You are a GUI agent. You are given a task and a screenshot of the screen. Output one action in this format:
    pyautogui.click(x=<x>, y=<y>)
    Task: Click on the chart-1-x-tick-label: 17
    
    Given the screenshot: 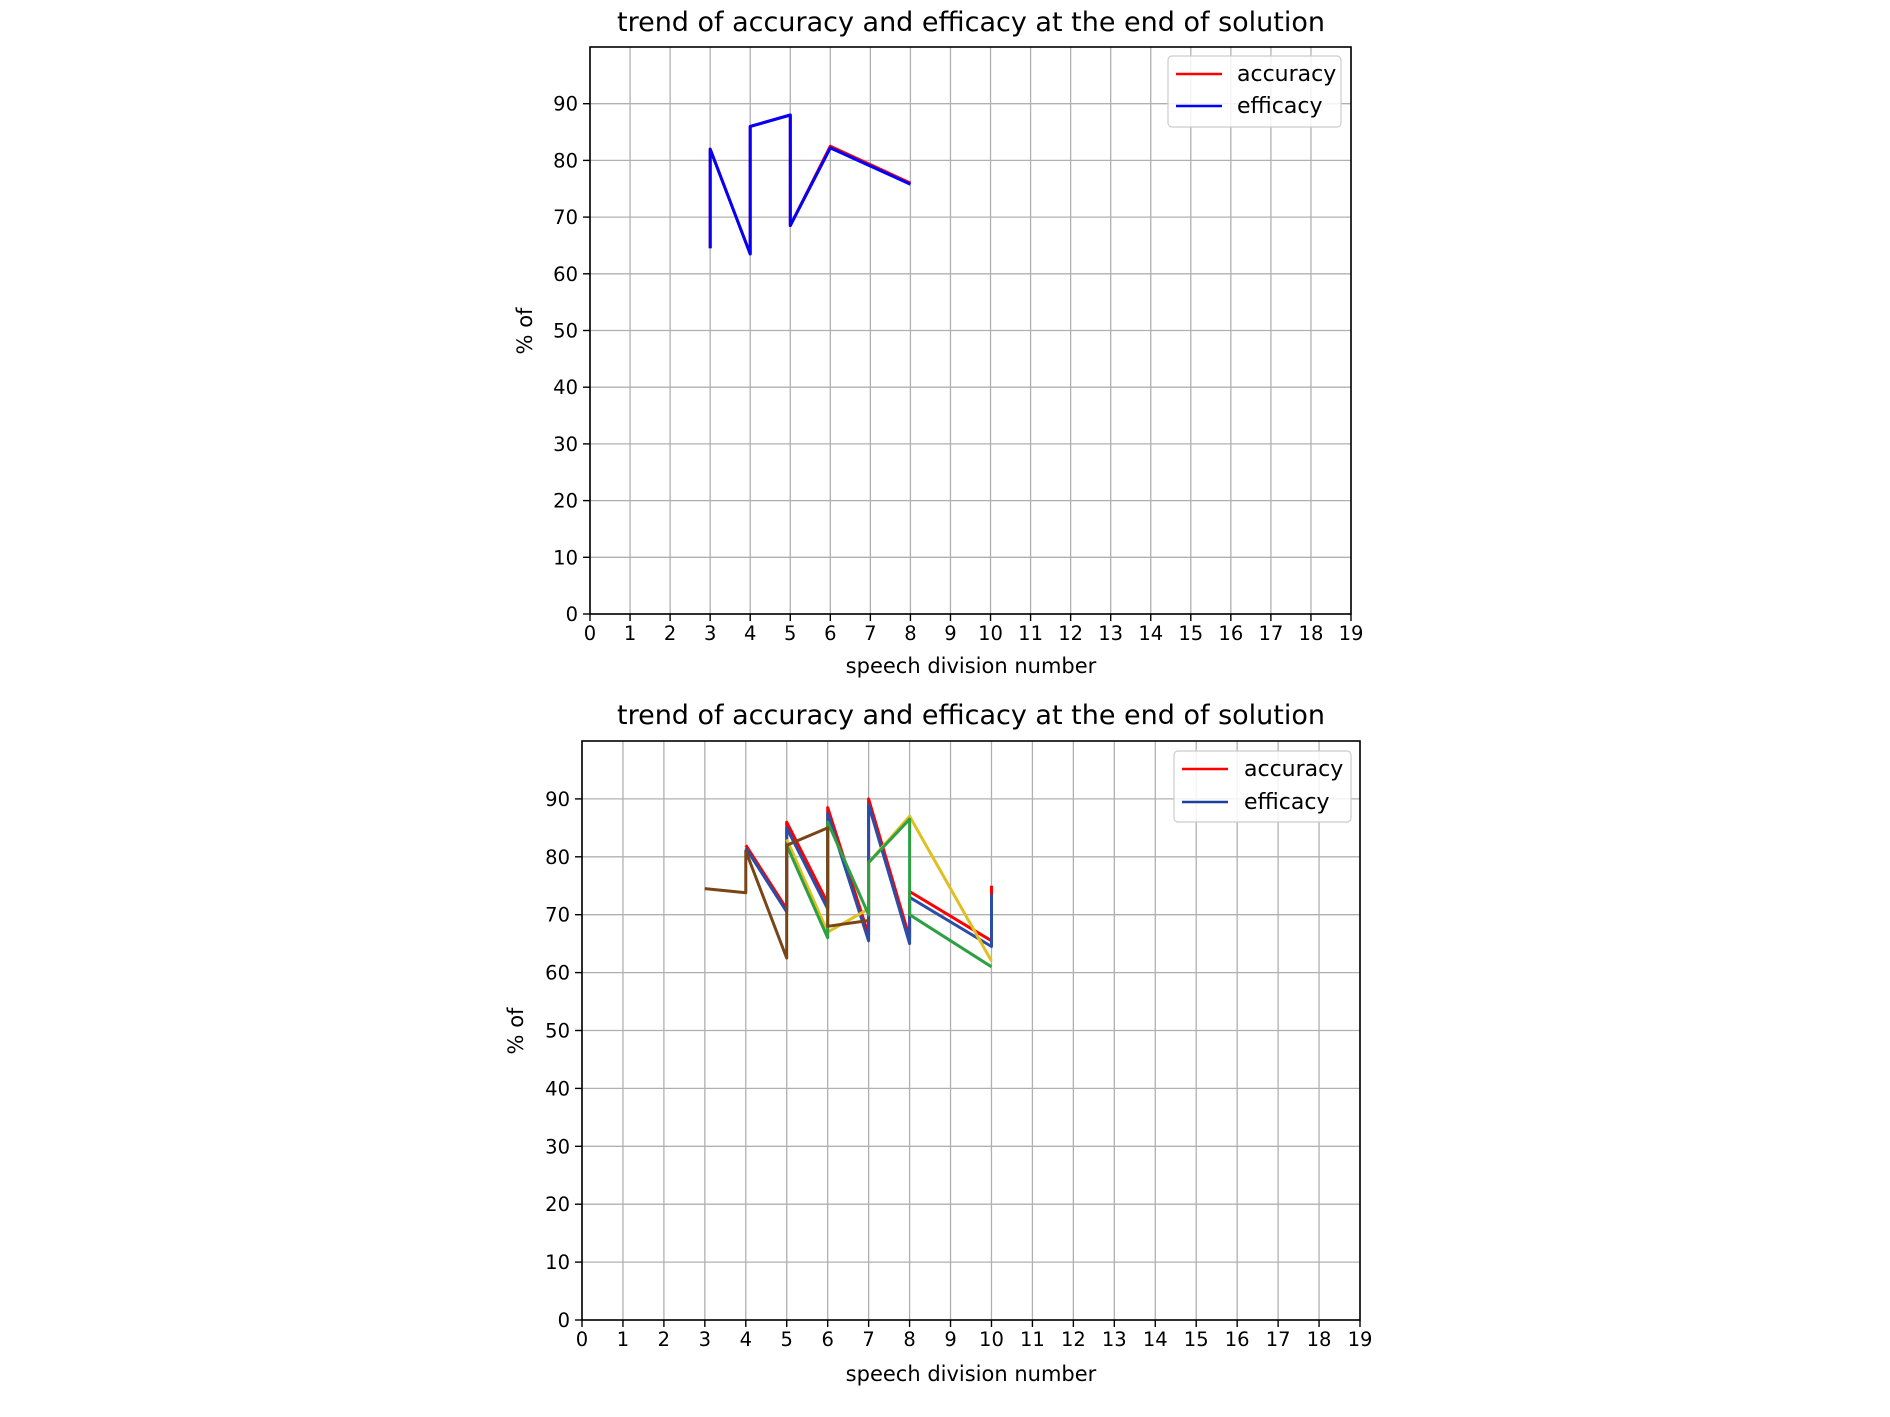 What is the action you would take?
    pyautogui.click(x=1270, y=633)
    